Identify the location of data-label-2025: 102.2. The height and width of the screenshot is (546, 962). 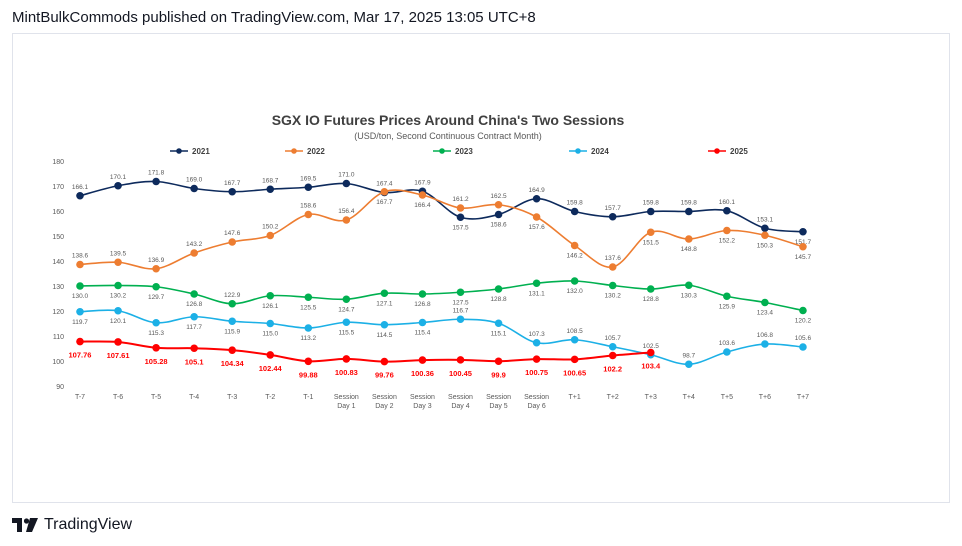
(612, 369).